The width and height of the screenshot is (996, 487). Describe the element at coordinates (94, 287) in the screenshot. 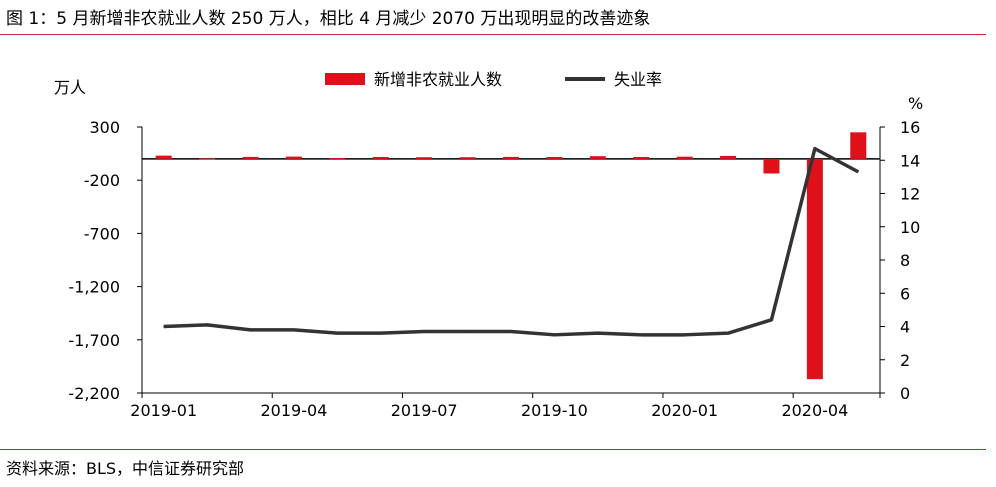

I see `left-tick-label: -1,200` at that location.